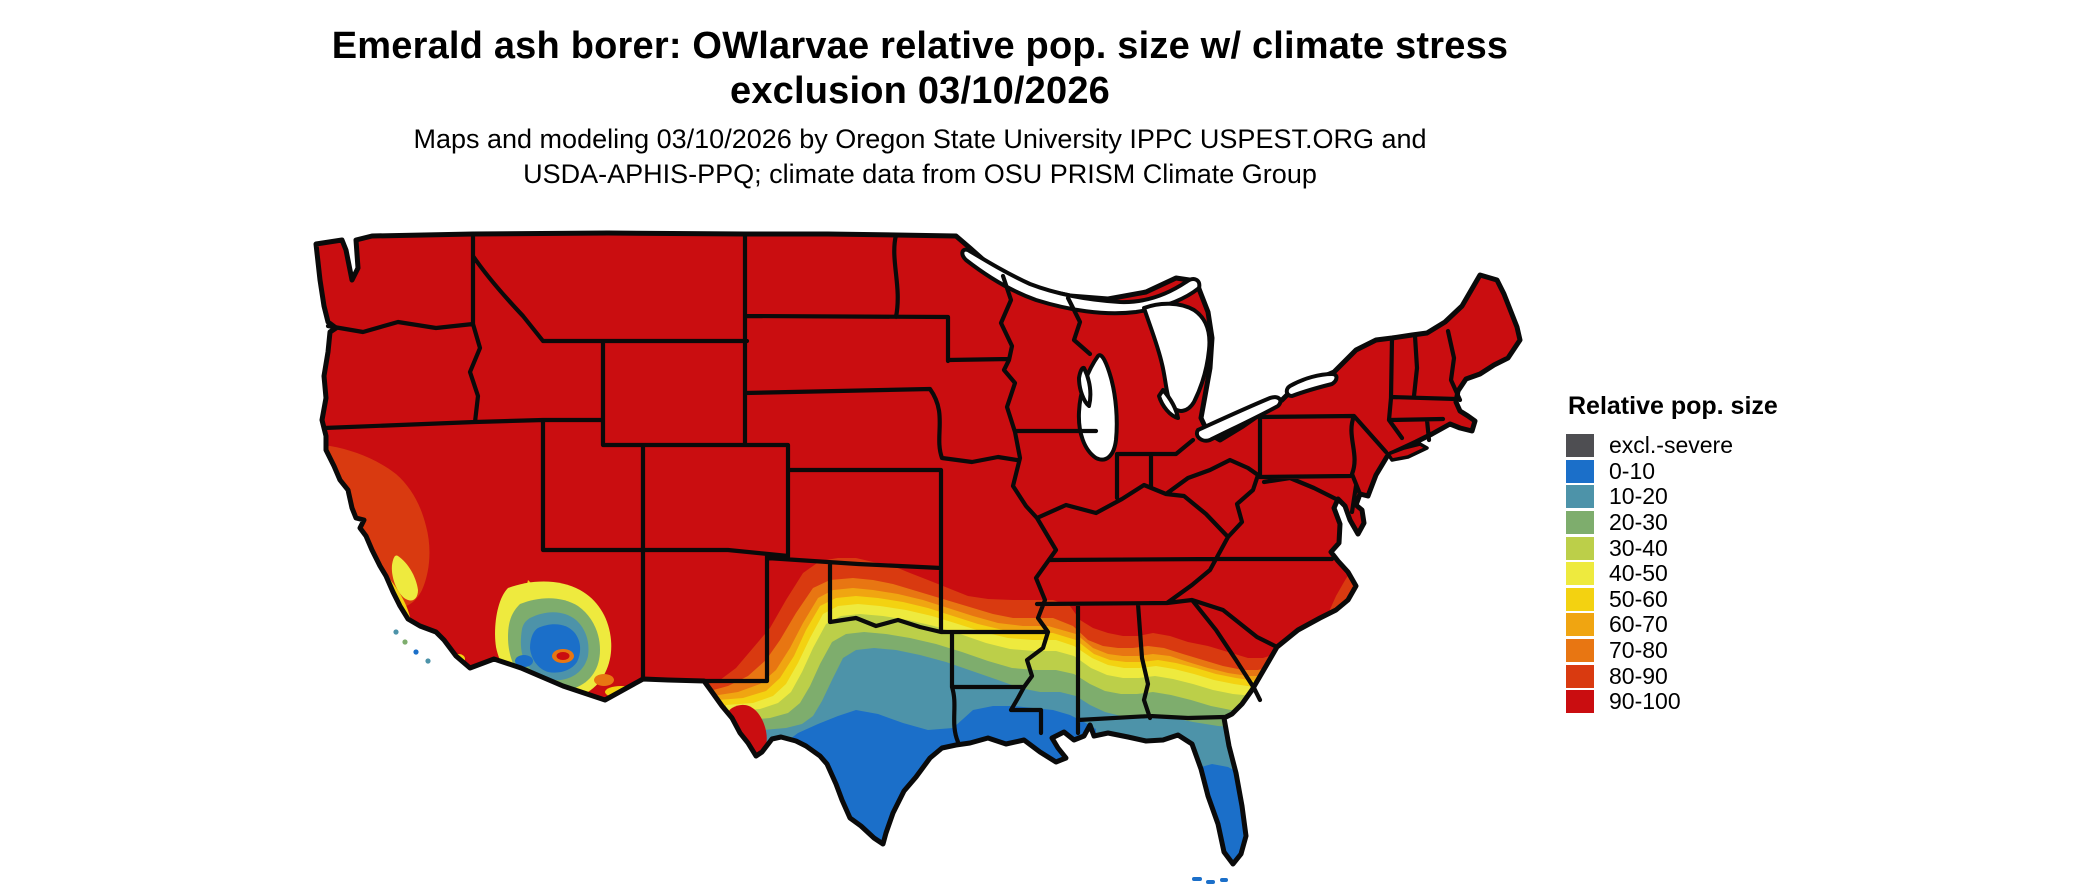 This screenshot has width=2100, height=892. Describe the element at coordinates (1731, 625) in the screenshot. I see `legend-item: 60-70` at that location.